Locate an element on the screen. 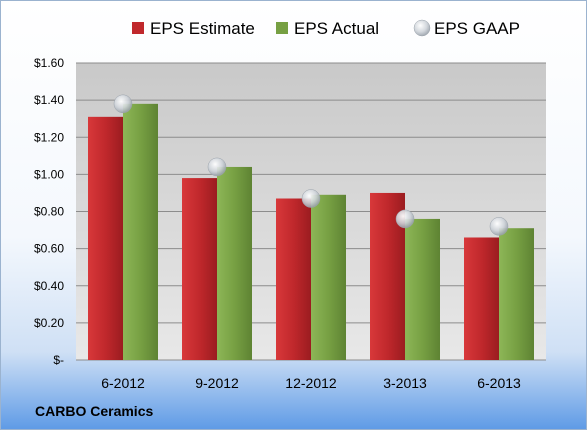  legend-label: EPS GAAP is located at coordinates (477, 28).